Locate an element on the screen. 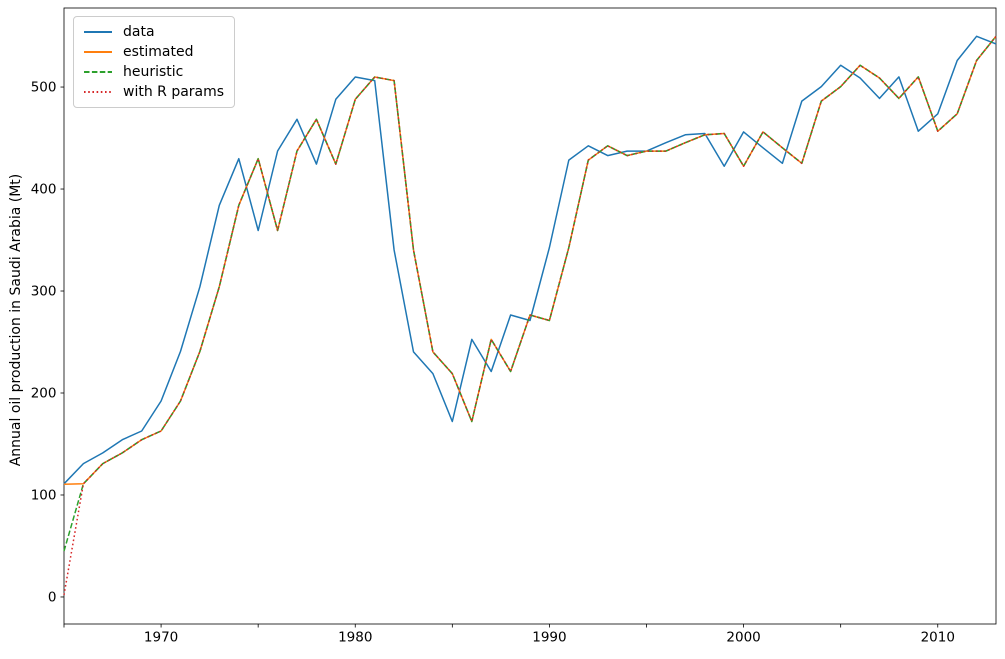 The height and width of the screenshot is (659, 1005). legend-label-estimated: estimated is located at coordinates (158, 52).